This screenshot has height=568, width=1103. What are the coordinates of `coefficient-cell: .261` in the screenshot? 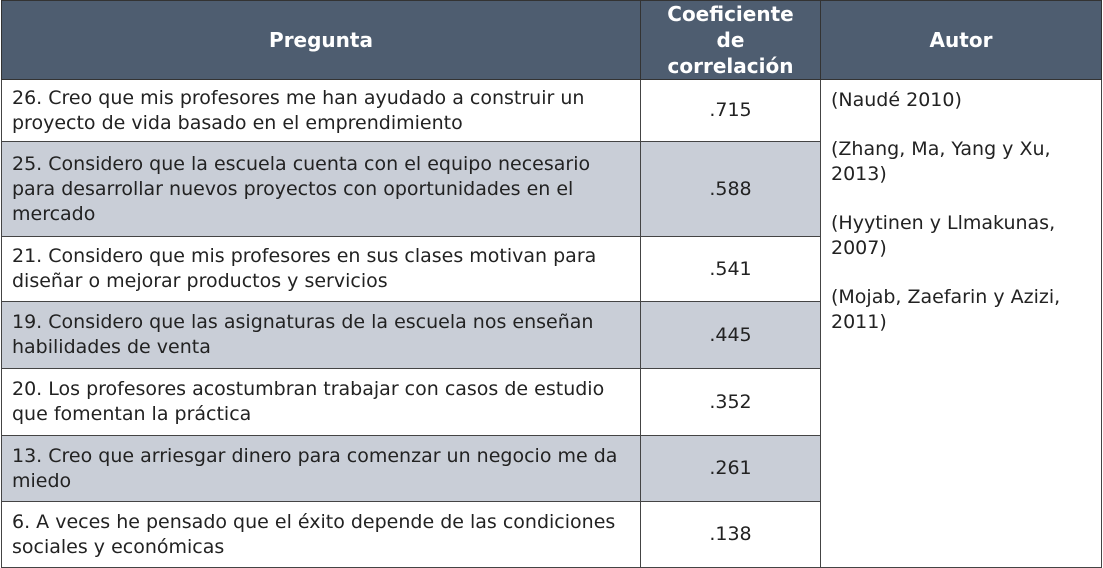 It's located at (730, 468).